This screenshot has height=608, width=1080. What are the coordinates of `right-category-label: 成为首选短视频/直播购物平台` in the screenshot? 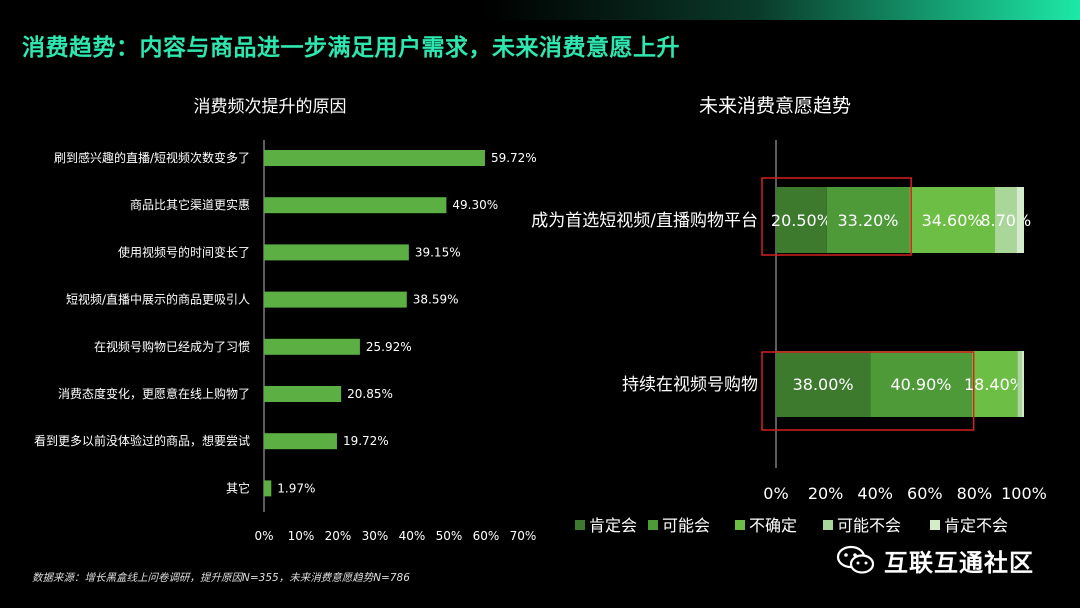 It's located at (644, 221).